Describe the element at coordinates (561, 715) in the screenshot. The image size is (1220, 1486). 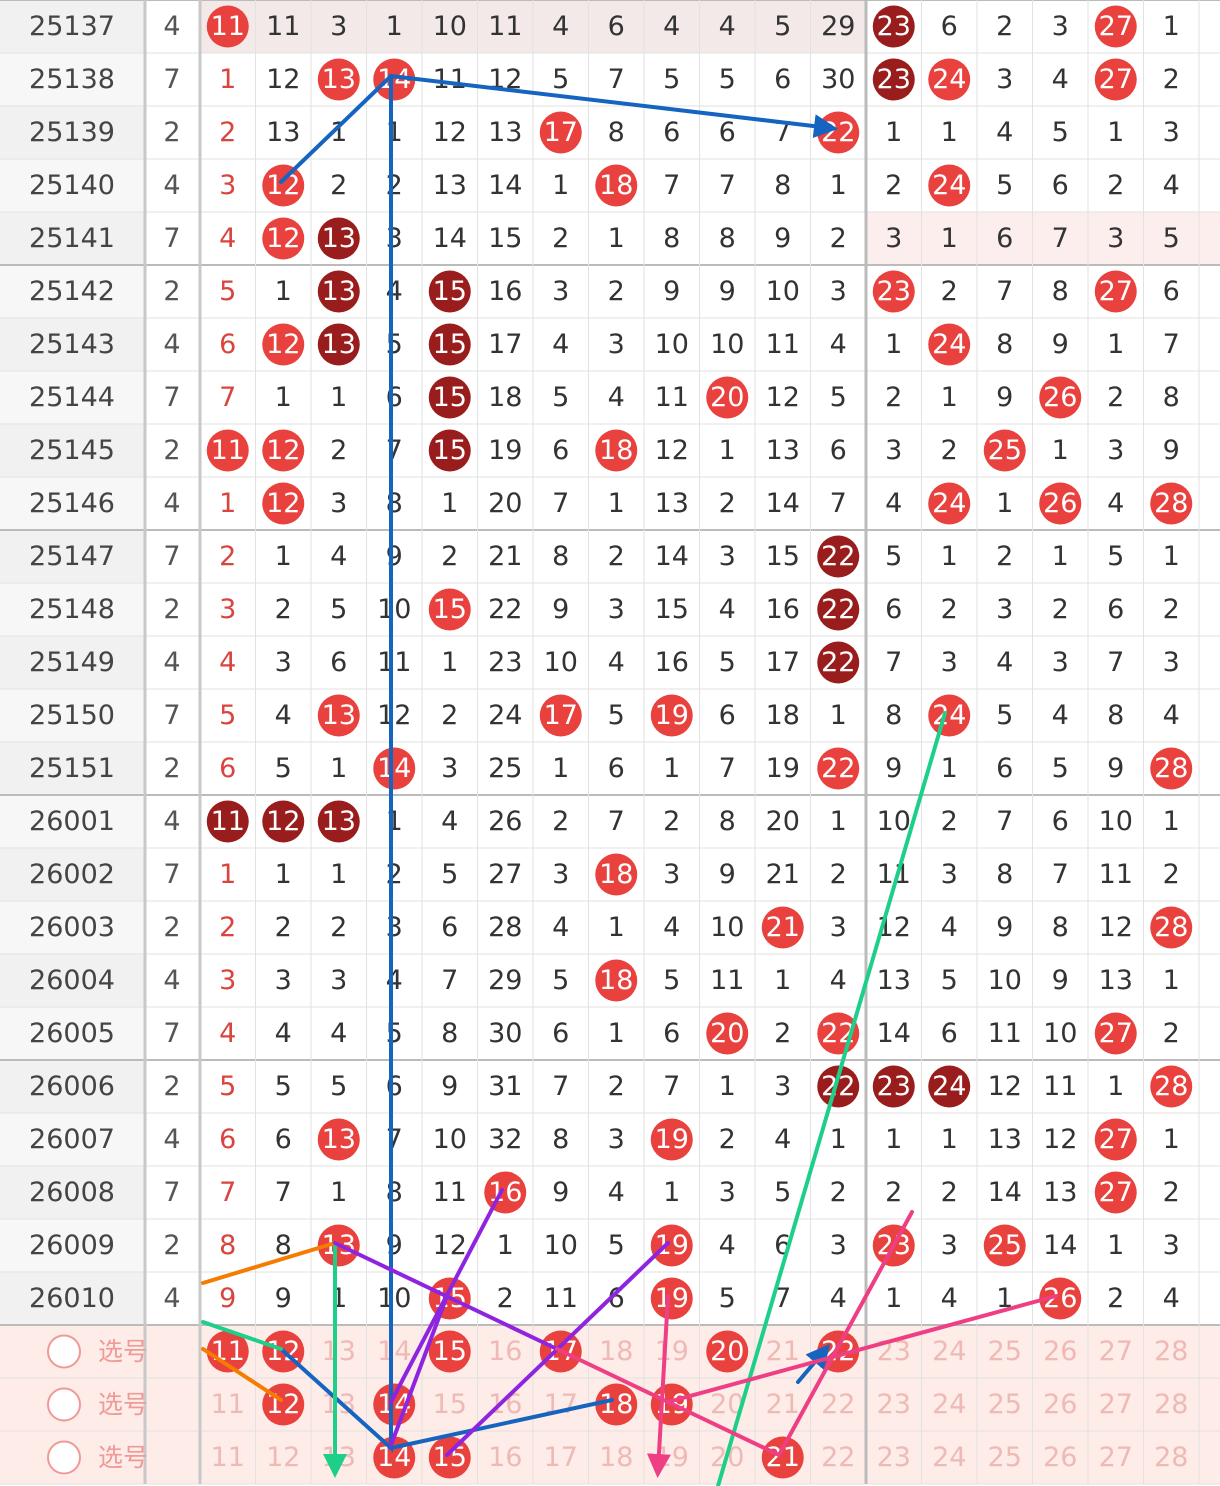
I see `ball-number: 17` at that location.